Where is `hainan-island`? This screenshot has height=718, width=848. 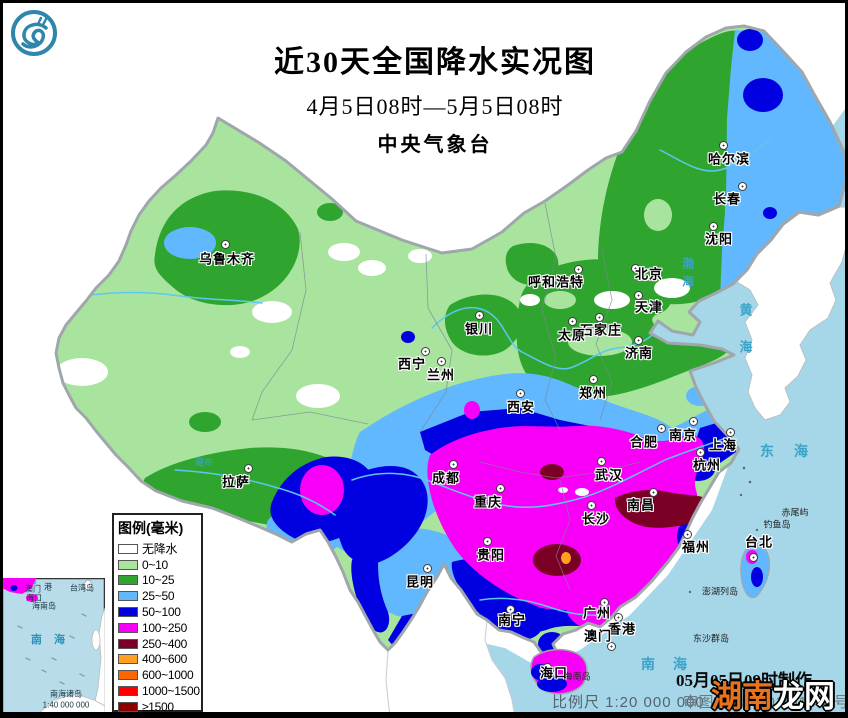
hainan-island is located at coordinates (559, 671).